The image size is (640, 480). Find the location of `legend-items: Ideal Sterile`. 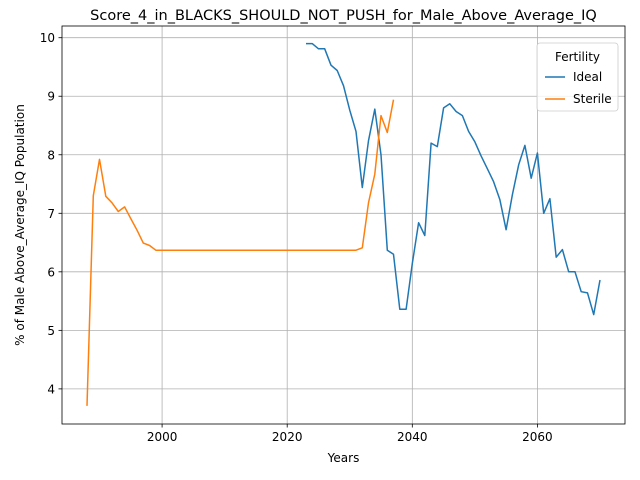

legend-items: Ideal Sterile is located at coordinates (578, 88).